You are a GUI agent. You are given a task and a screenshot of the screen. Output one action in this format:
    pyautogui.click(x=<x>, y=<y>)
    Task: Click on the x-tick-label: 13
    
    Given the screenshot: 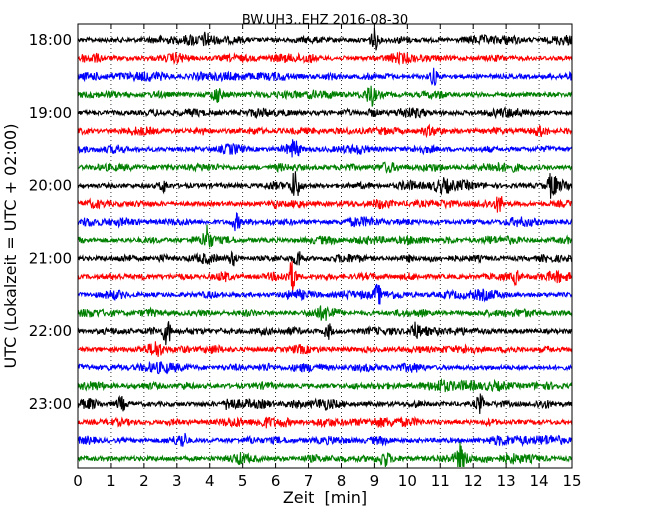 What is the action you would take?
    pyautogui.click(x=506, y=481)
    